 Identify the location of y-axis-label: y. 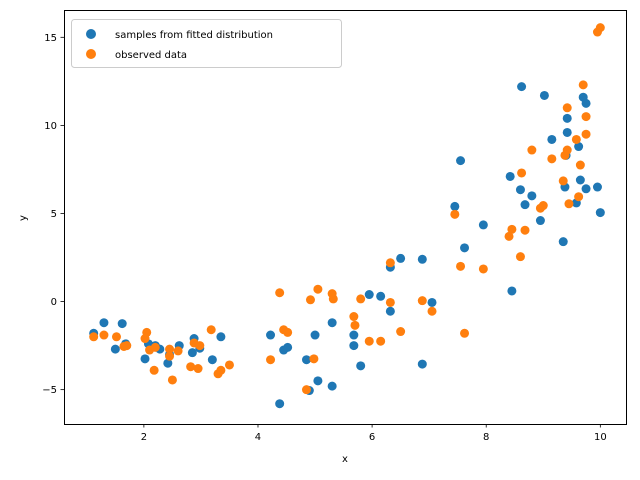
(23, 218).